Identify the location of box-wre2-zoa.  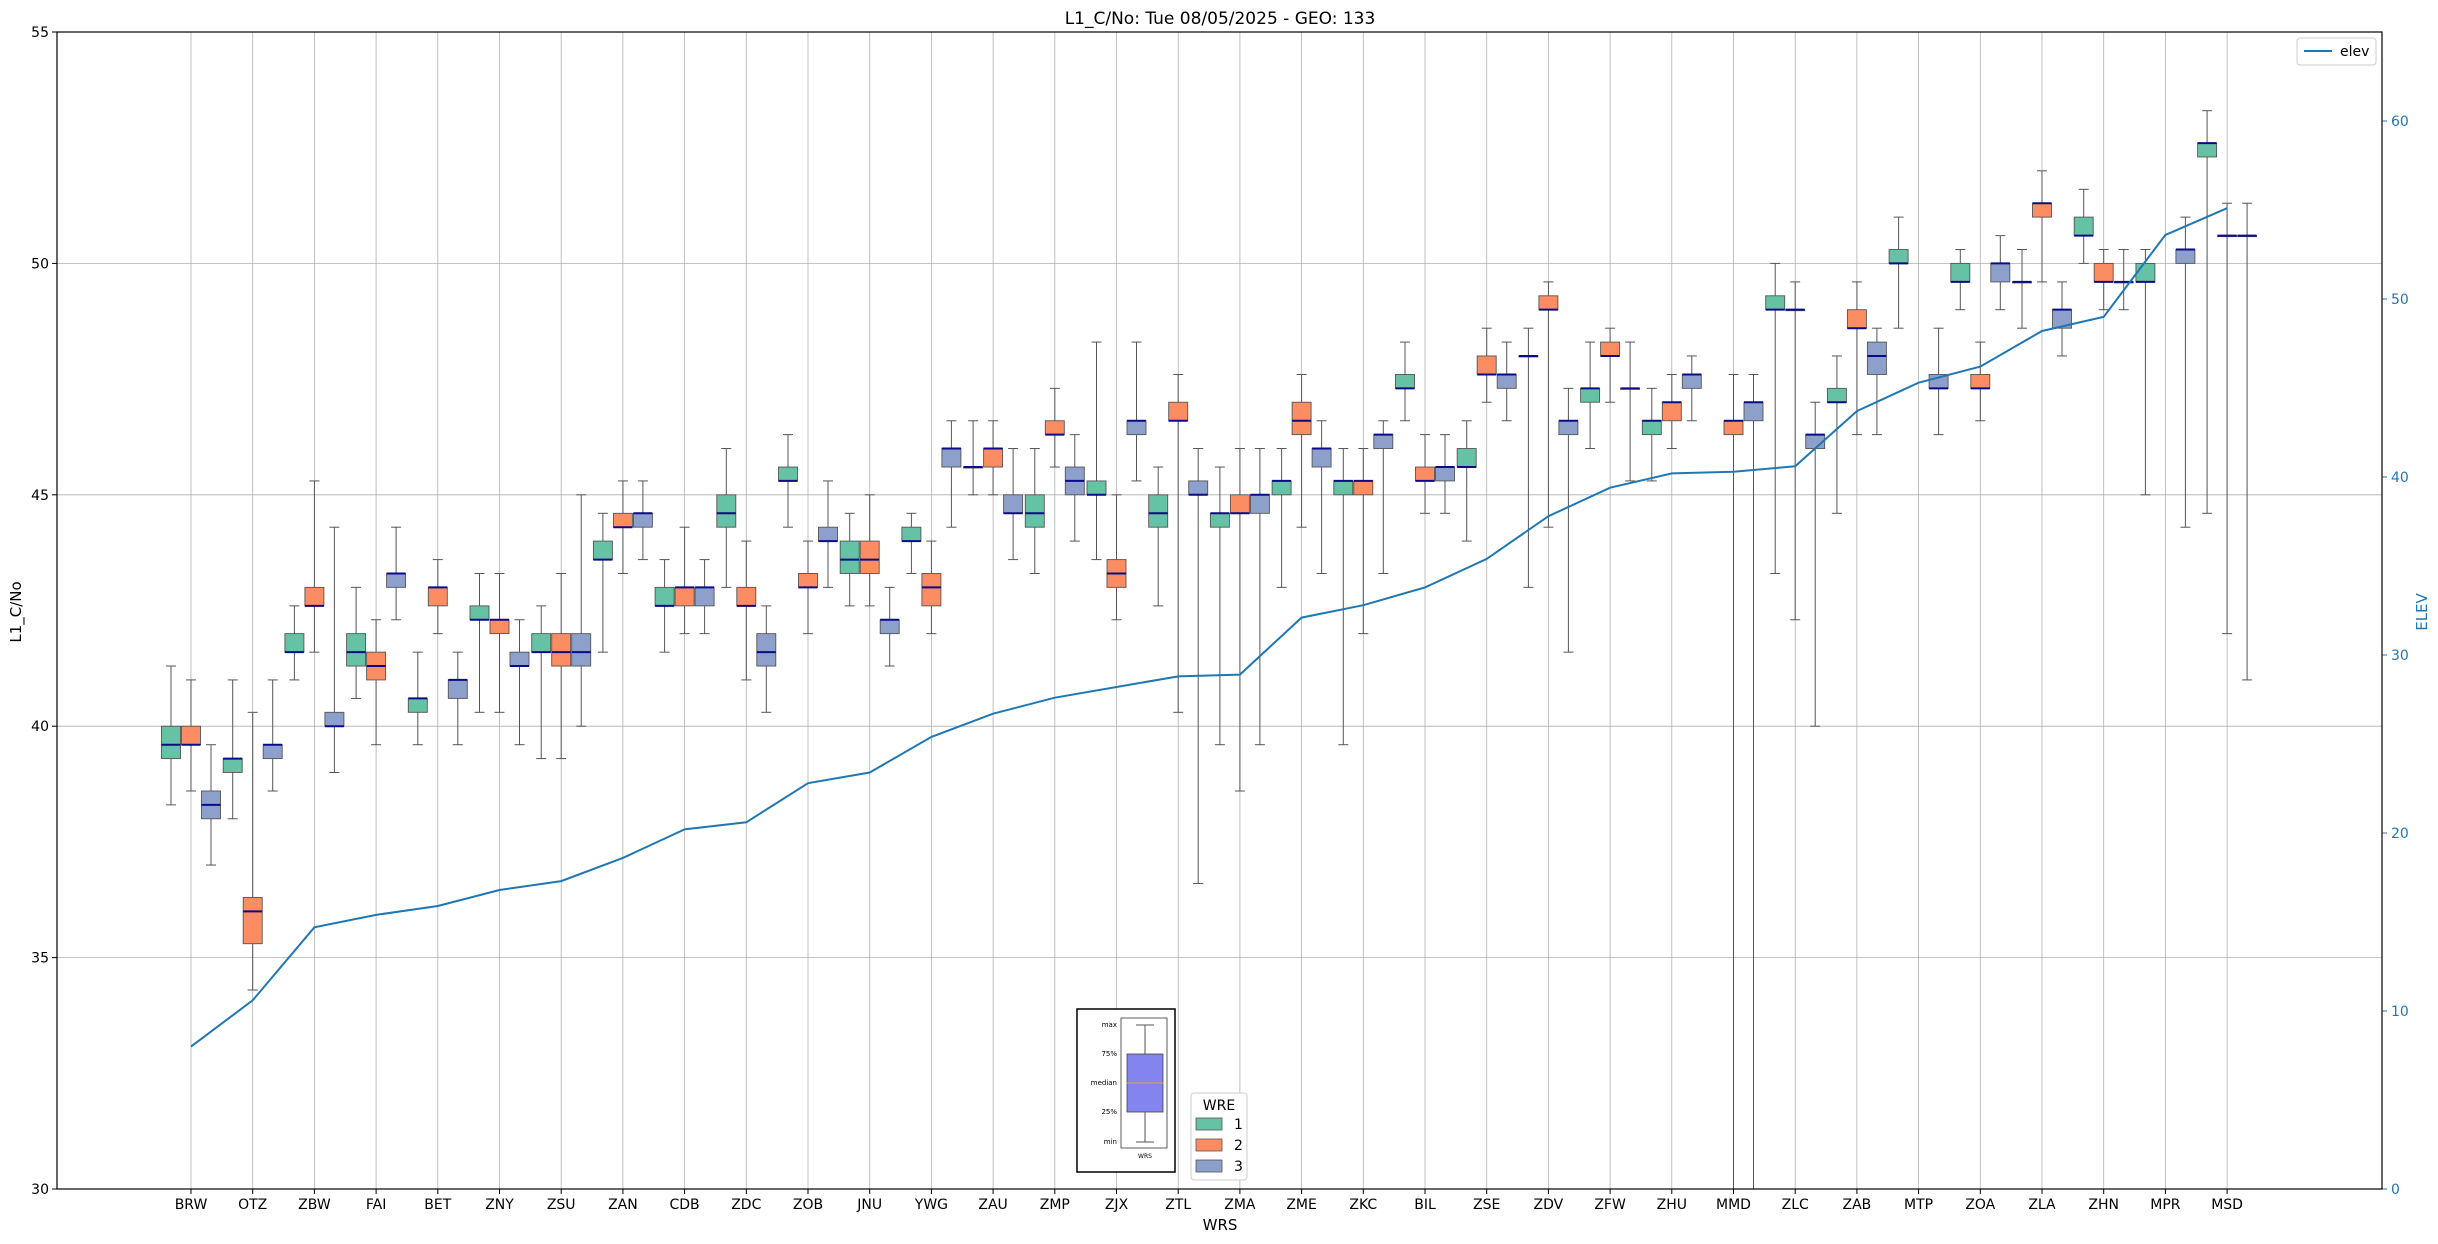
(1980, 381).